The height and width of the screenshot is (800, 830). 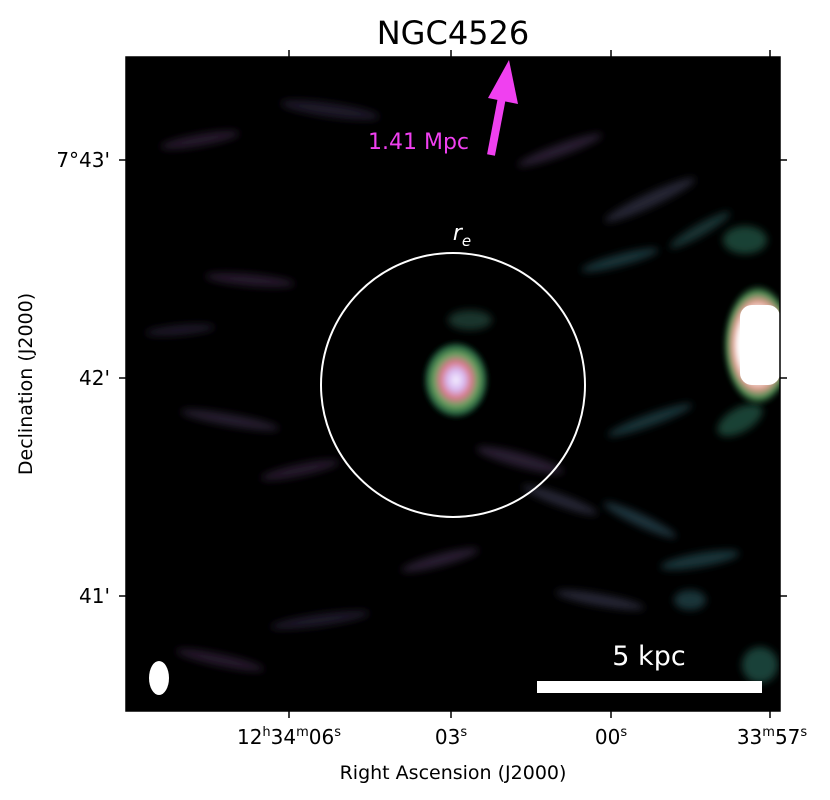 I want to click on circle-label: re, so click(x=462, y=235).